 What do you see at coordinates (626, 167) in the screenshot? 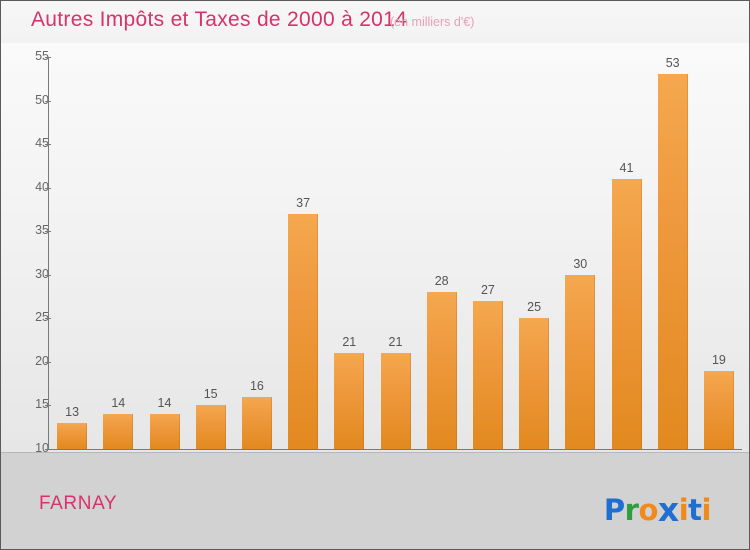
I see `bar-value-label: 41` at bounding box center [626, 167].